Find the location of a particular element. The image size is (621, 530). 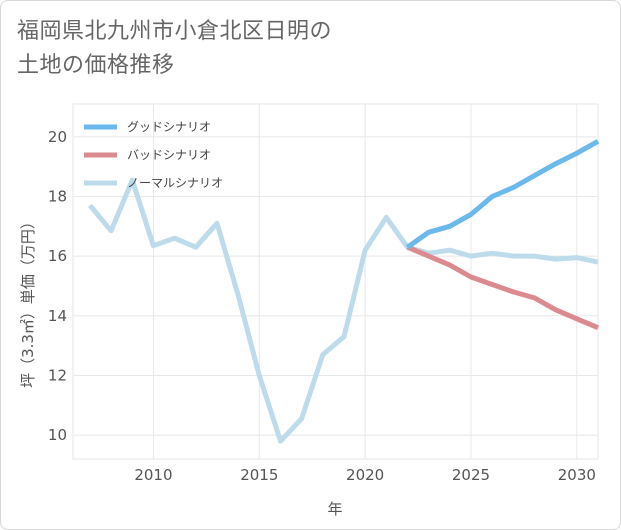

legend-label-1: バッドシナリオ is located at coordinates (169, 155).